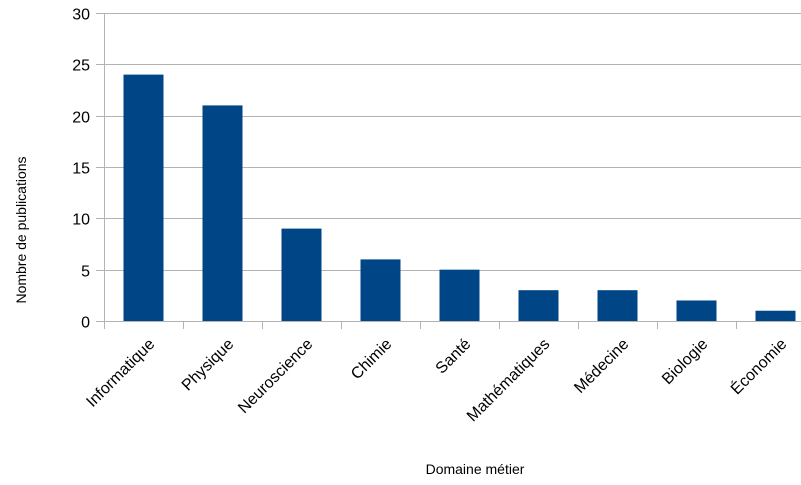  What do you see at coordinates (143, 197) in the screenshot?
I see `bar-informatique` at bounding box center [143, 197].